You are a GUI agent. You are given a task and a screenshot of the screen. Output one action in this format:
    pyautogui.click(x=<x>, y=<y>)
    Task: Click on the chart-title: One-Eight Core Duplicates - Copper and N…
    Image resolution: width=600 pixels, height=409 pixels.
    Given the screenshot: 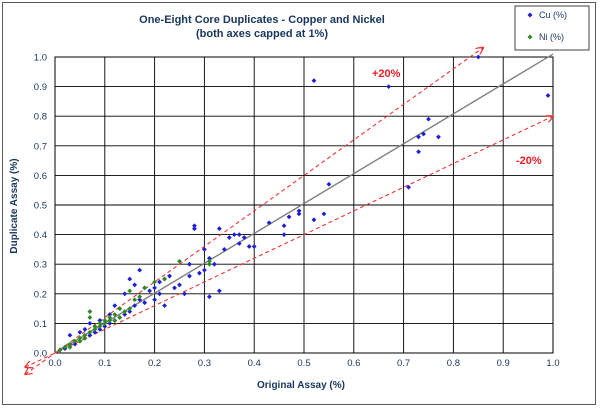 What is the action you would take?
    pyautogui.click(x=262, y=20)
    